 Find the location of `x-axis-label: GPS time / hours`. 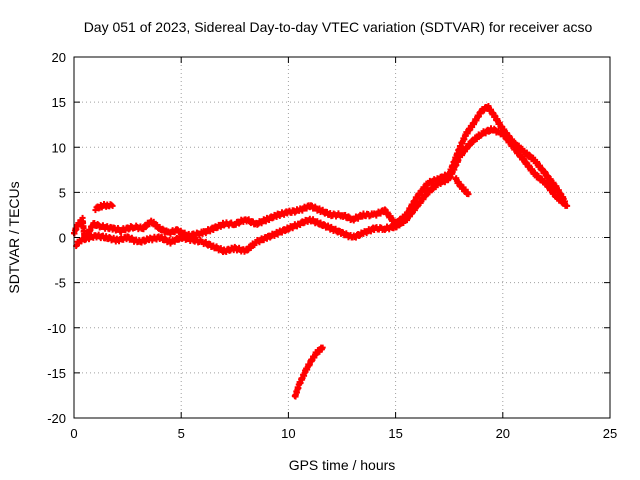

x-axis-label: GPS time / hours is located at coordinates (342, 465).